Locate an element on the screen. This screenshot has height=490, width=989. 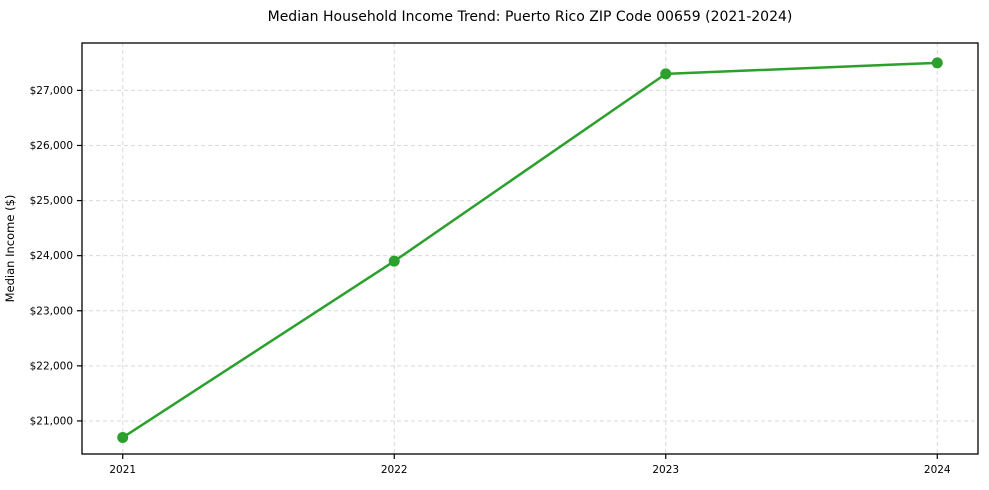
y-axis-label: Median Income ($) is located at coordinates (10, 249).